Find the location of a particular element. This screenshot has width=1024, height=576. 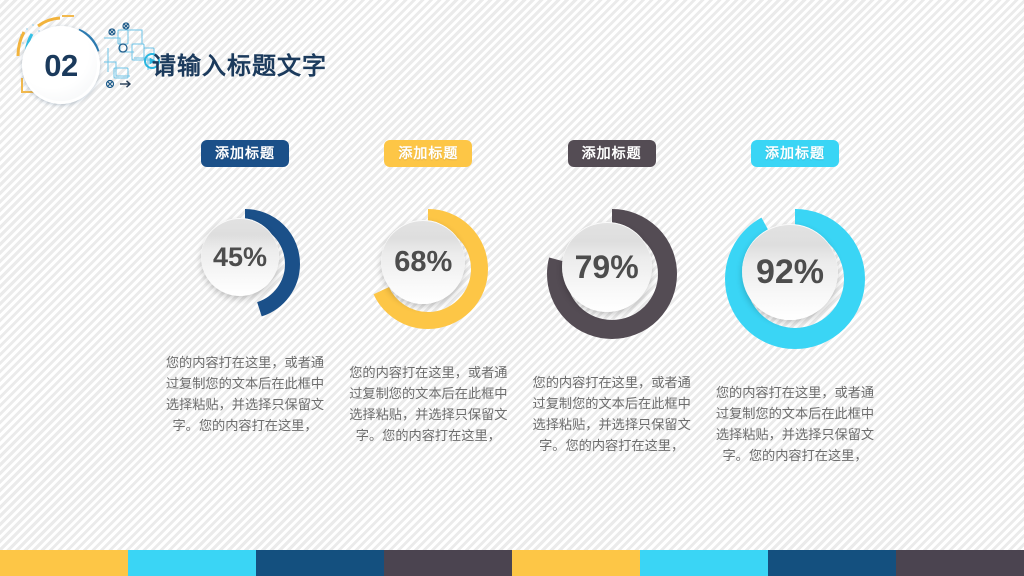

card-title-badge-0: 添加标题 is located at coordinates (245, 153).